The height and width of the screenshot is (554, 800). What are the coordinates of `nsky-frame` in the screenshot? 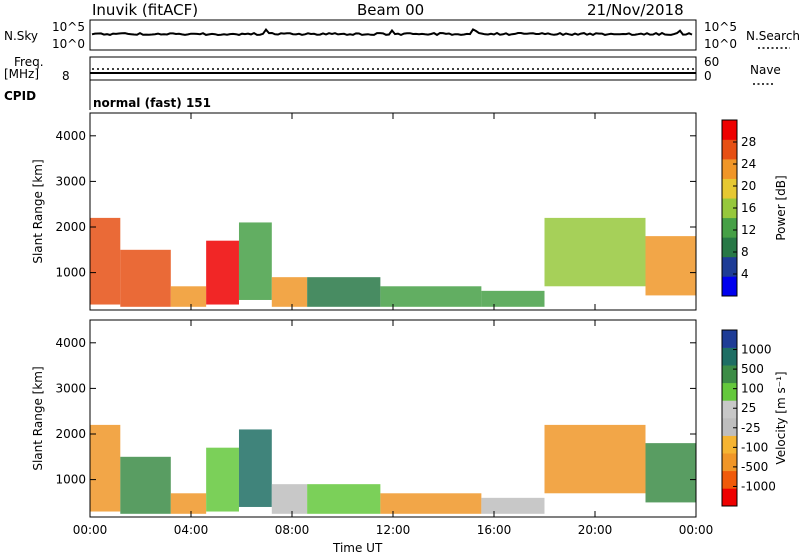 It's located at (393, 35).